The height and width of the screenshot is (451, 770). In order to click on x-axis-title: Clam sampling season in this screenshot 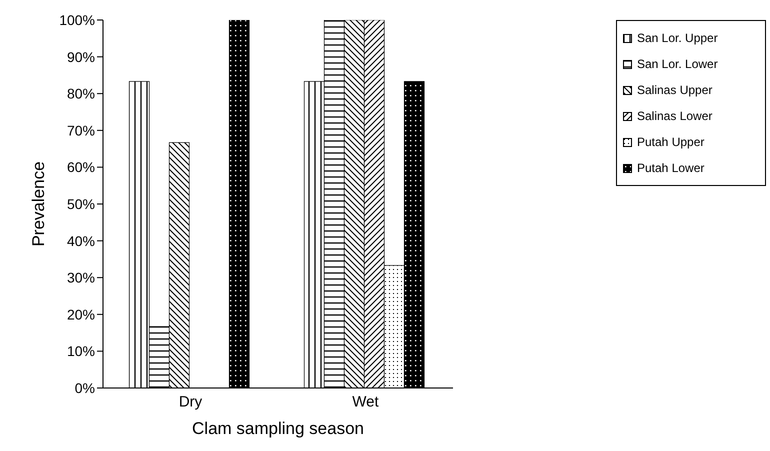, I will do `click(278, 428)`.